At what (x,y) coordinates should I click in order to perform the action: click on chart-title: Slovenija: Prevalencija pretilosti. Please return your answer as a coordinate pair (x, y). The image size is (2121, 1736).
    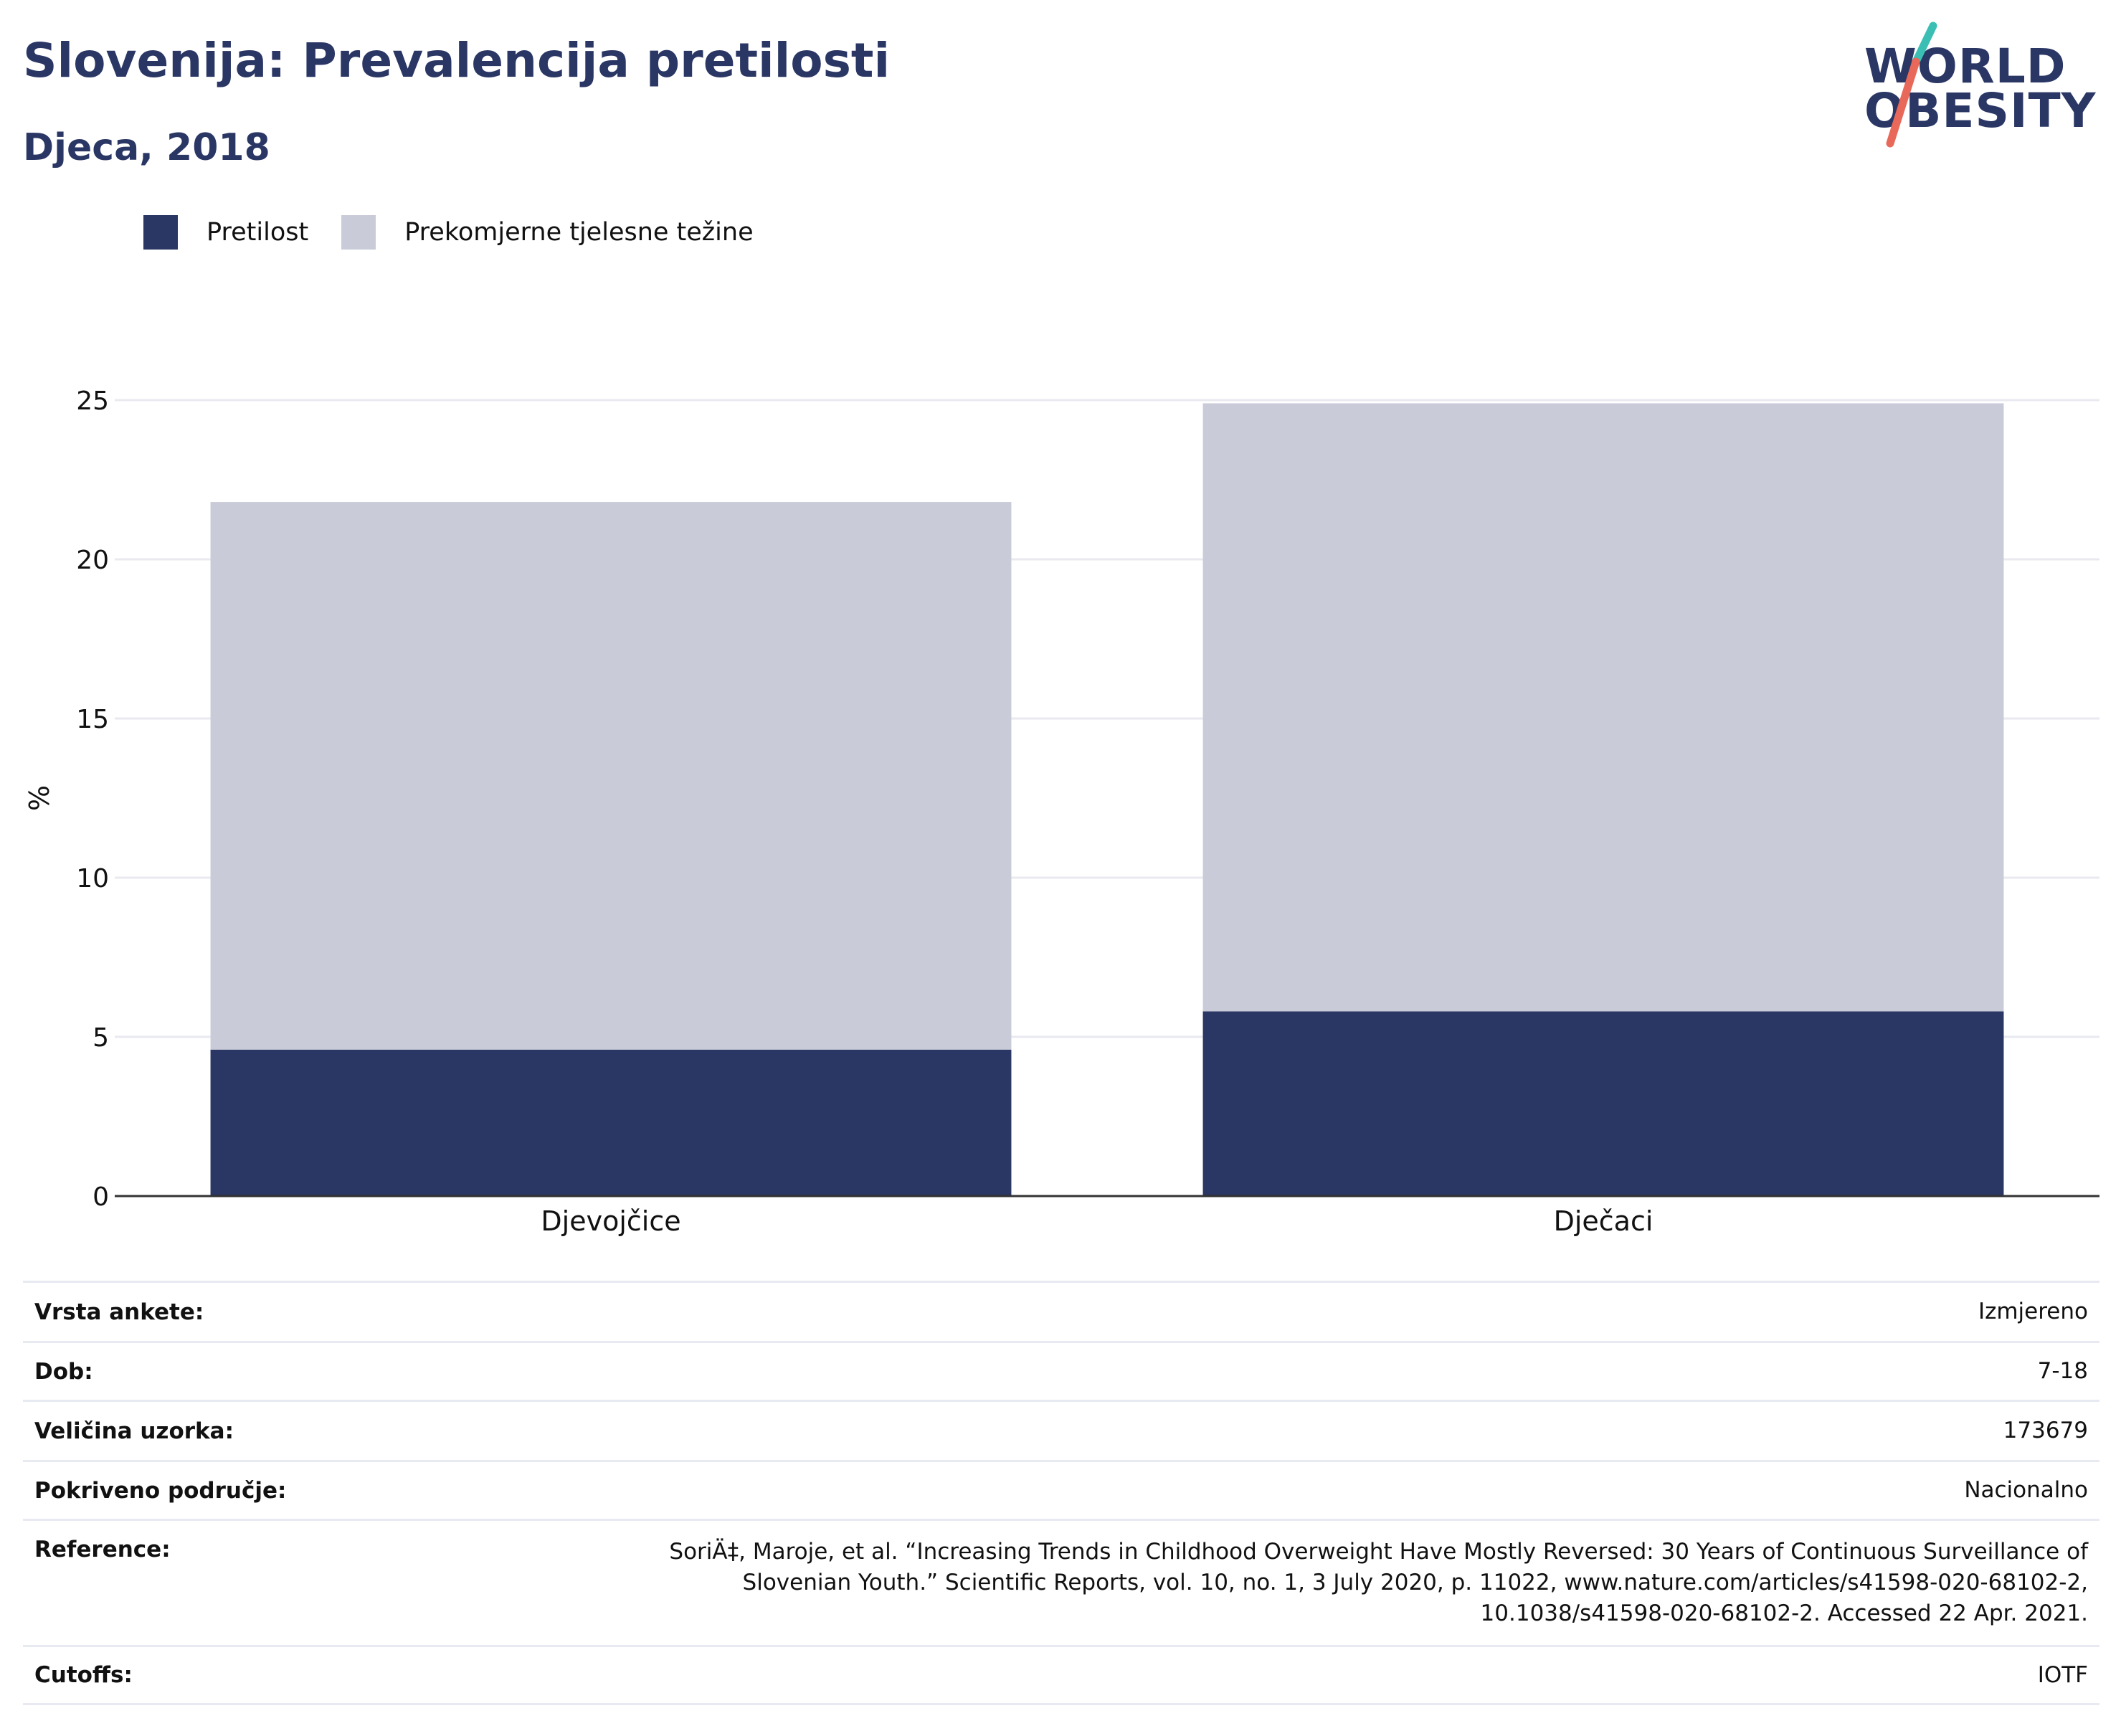
    Looking at the image, I should click on (457, 61).